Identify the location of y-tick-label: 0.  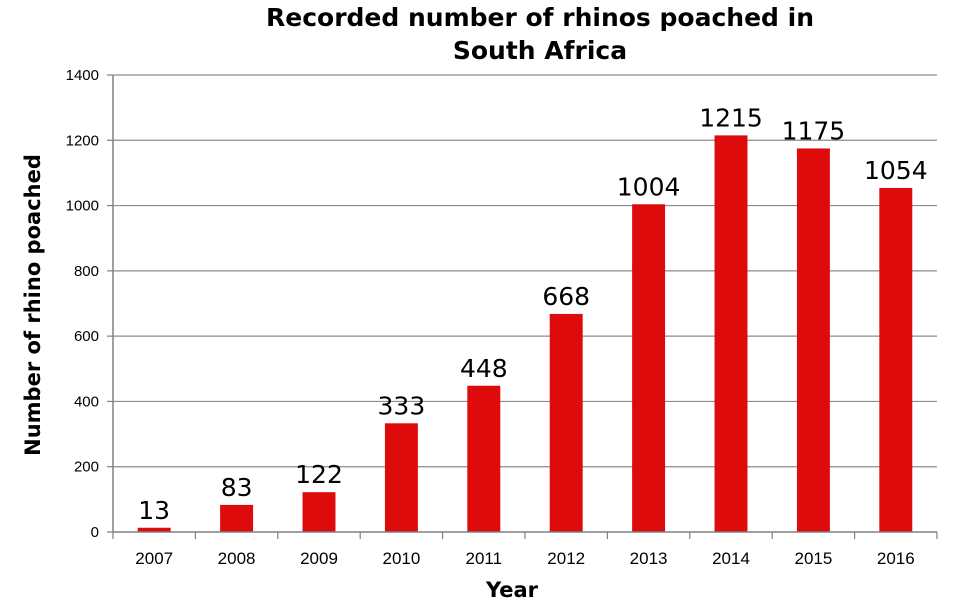
(95, 532).